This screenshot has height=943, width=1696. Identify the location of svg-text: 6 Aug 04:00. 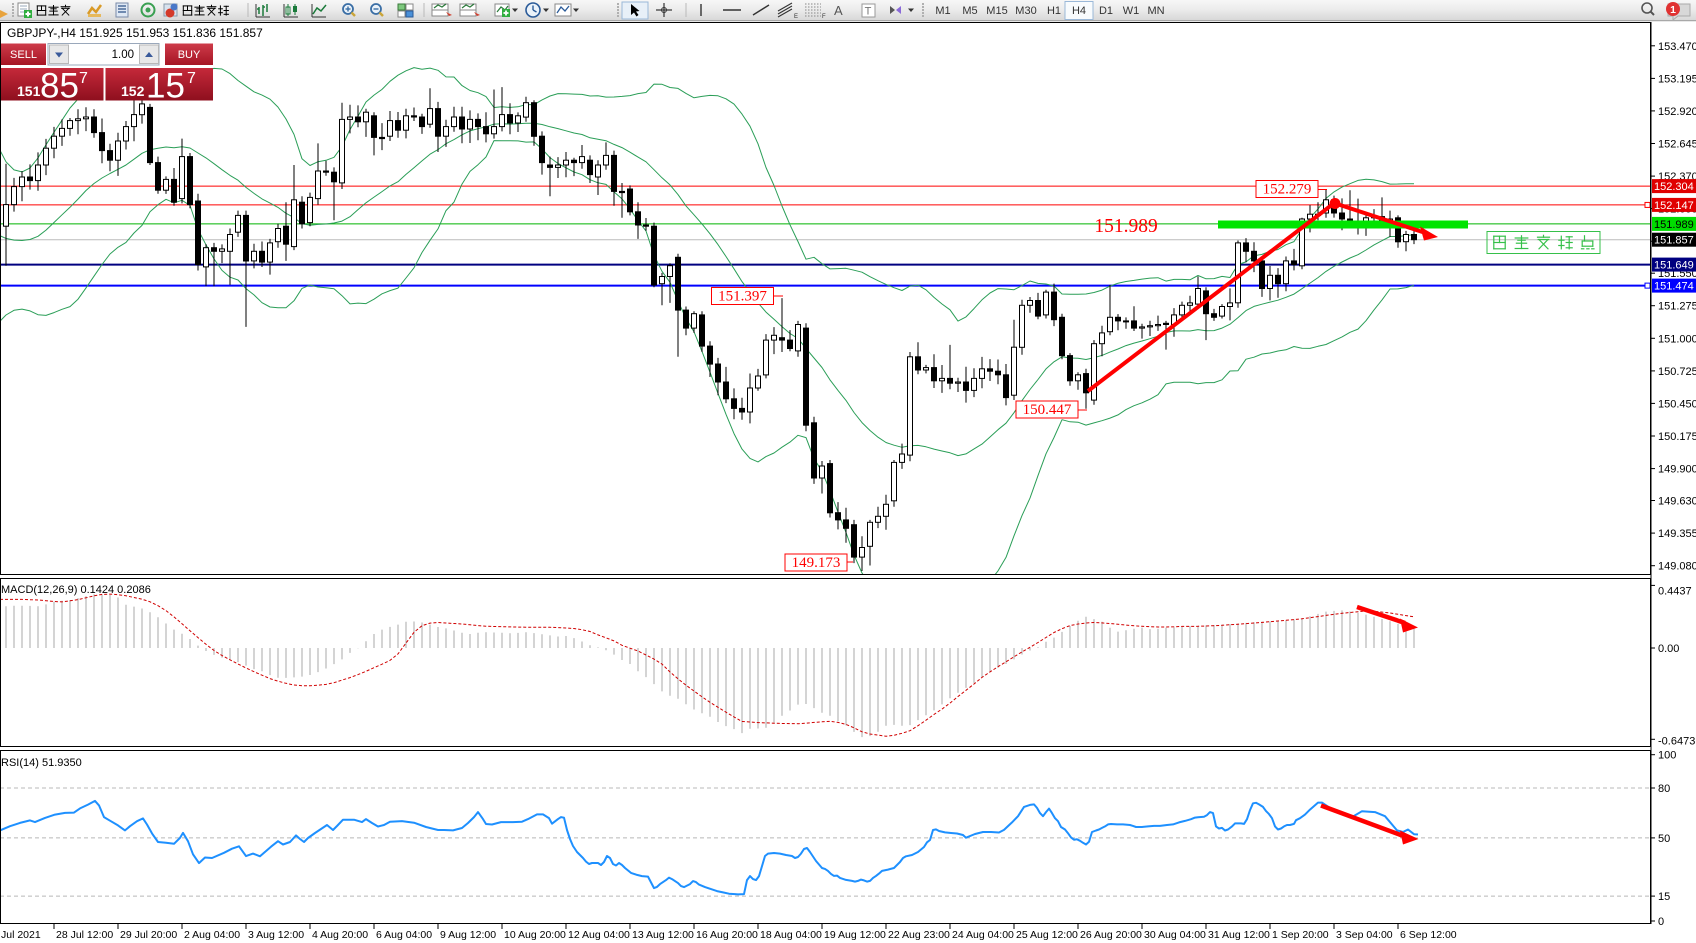
(404, 935).